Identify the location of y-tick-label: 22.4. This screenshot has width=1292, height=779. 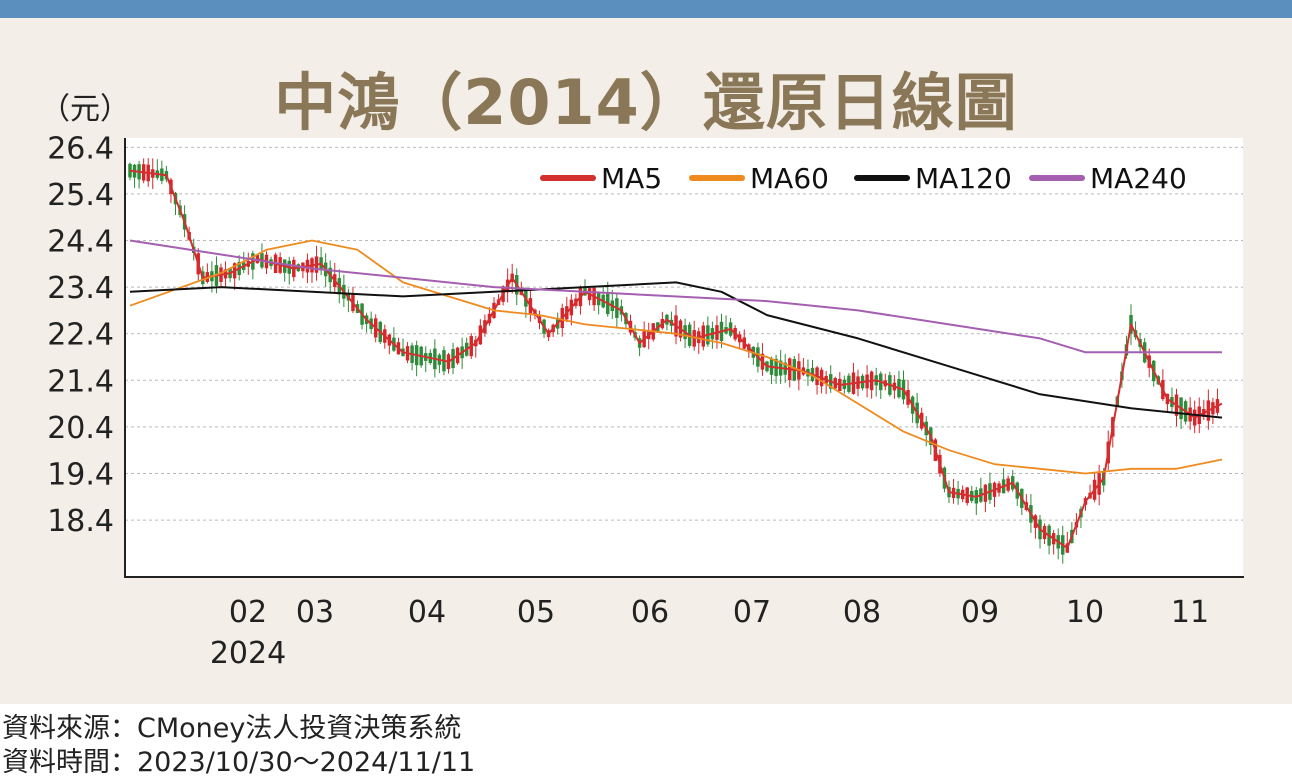
(80, 335).